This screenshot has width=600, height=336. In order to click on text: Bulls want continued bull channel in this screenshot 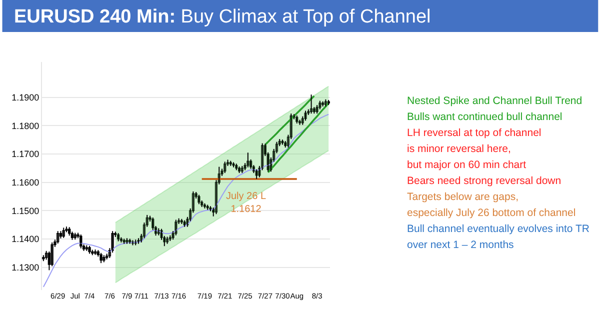, I will do `click(484, 117)`.